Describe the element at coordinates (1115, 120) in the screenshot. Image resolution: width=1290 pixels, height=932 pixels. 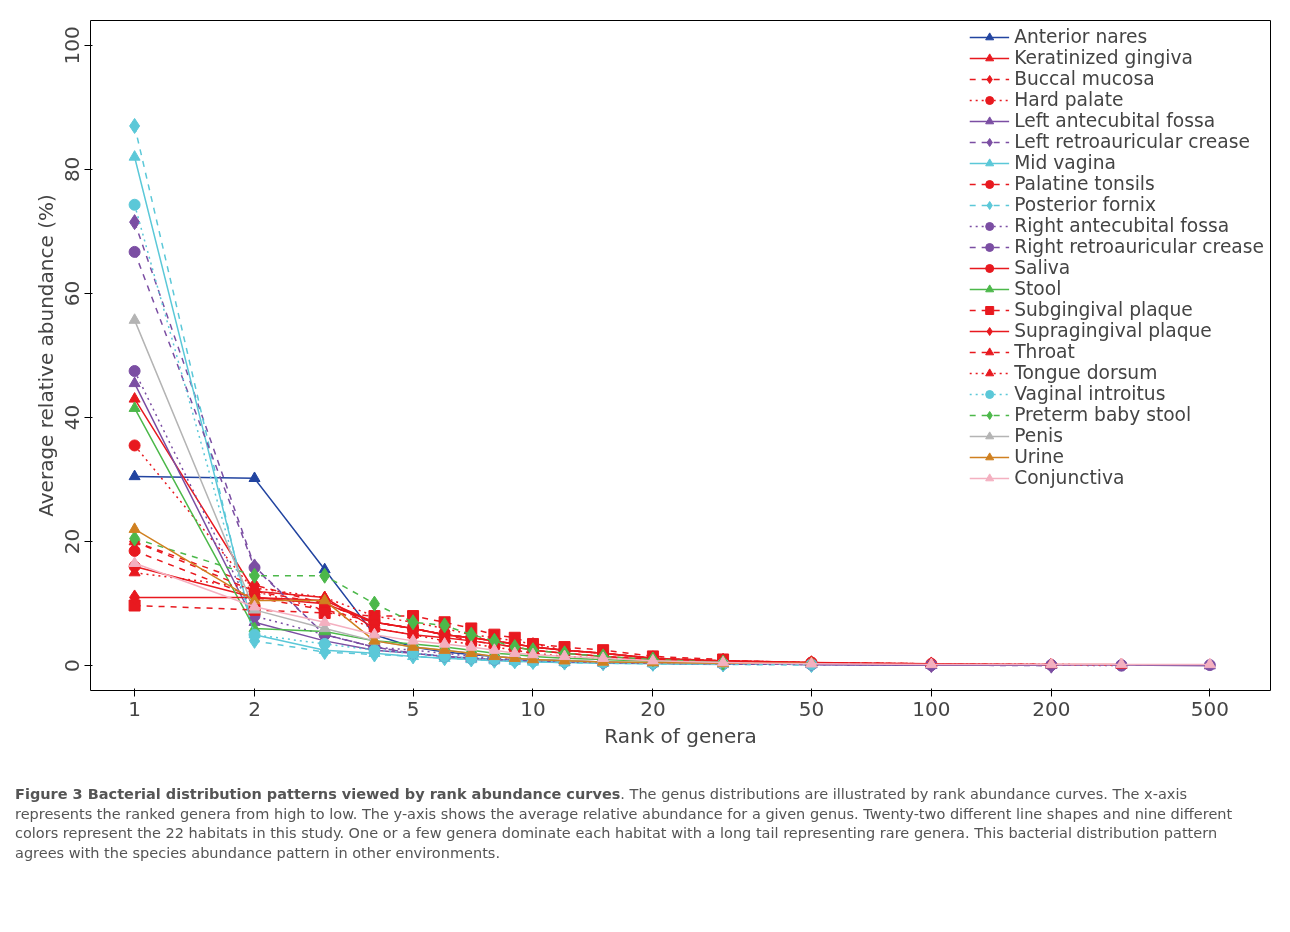
I see `legend-label: Left antecubital fossa` at that location.